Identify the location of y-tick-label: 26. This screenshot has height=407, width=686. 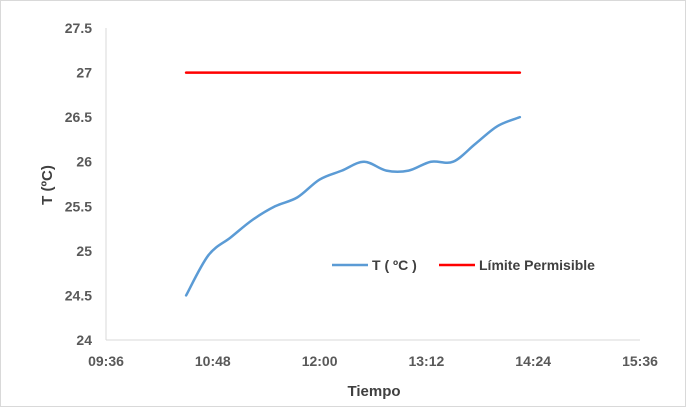
(84, 162).